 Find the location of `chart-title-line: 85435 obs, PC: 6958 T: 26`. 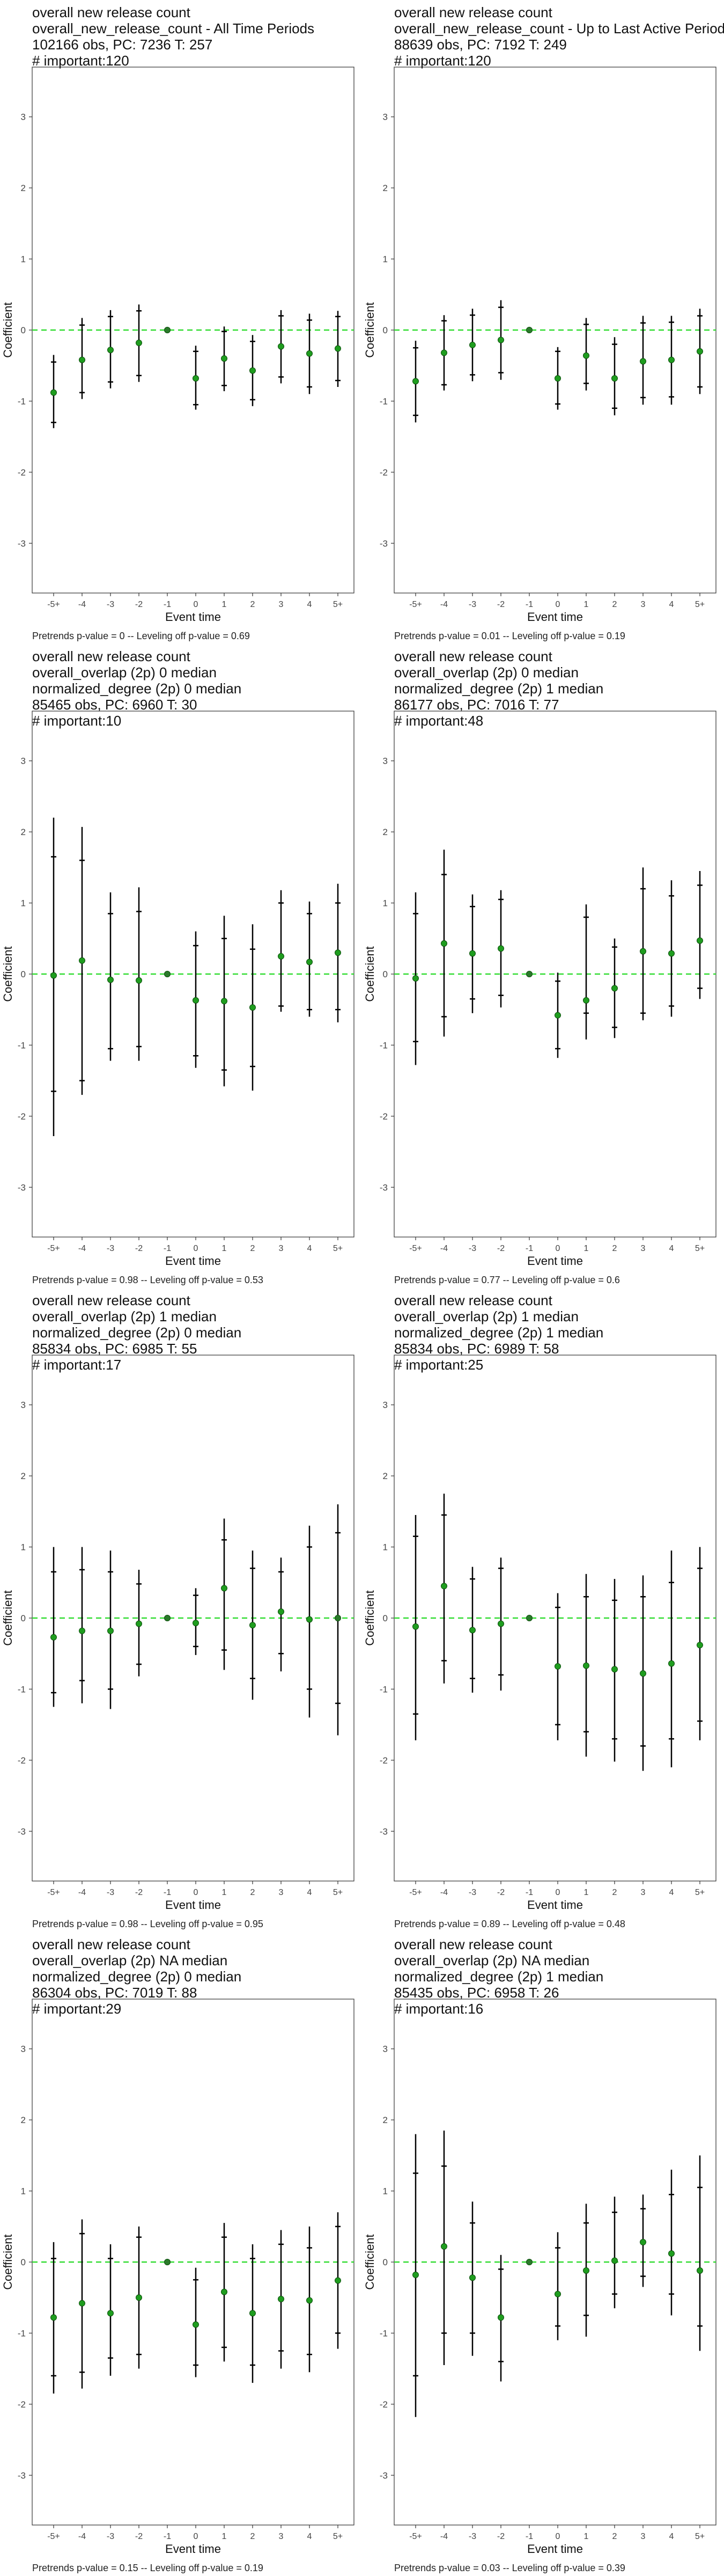

chart-title-line: 85435 obs, PC: 6958 T: 26 is located at coordinates (476, 1993).